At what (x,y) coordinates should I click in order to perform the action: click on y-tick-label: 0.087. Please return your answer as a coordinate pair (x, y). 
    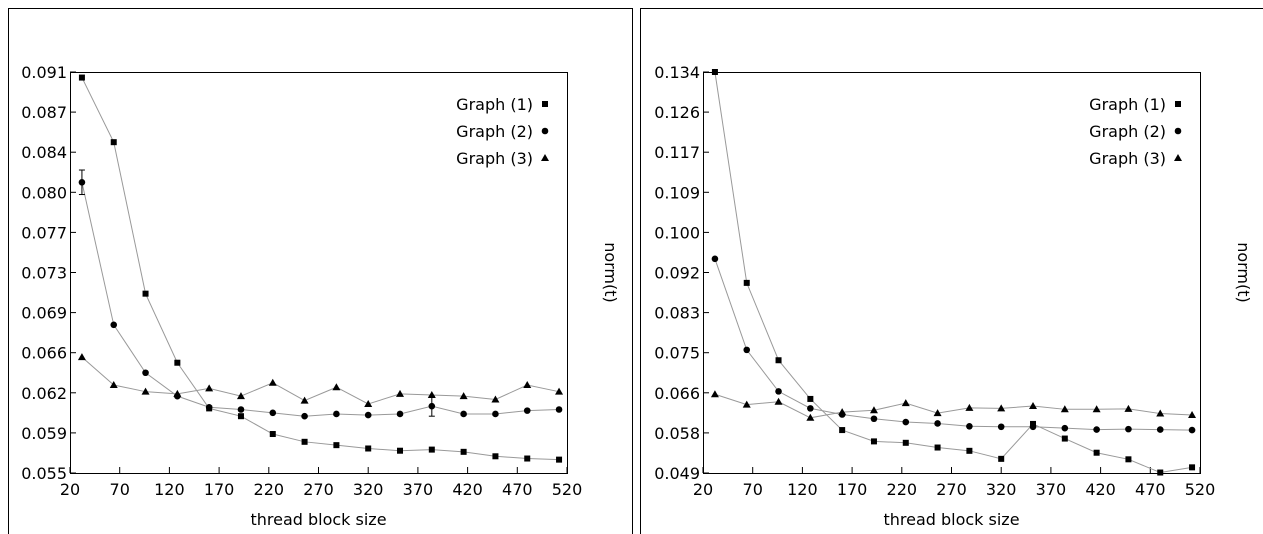
    Looking at the image, I should click on (44, 112).